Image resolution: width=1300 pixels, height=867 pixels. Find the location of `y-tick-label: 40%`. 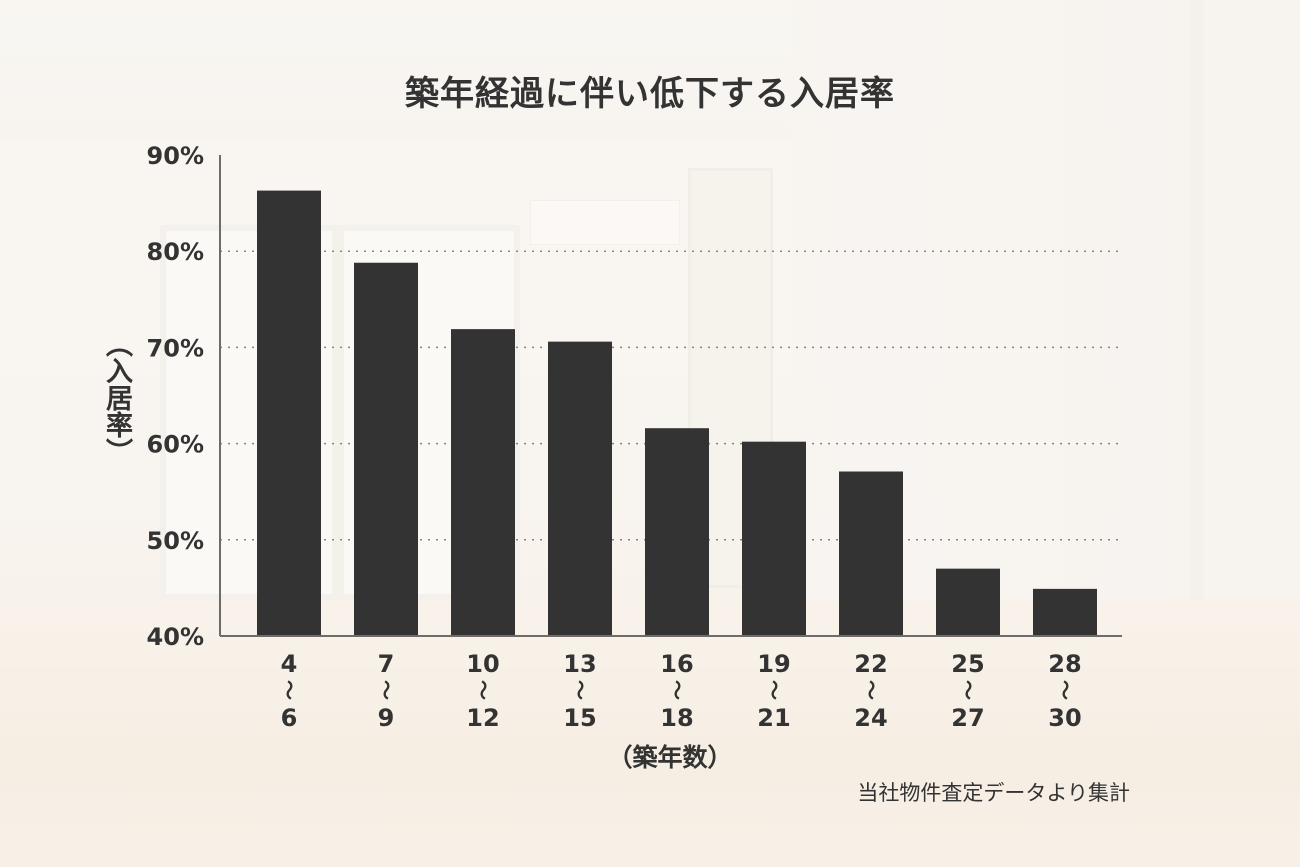

y-tick-label: 40% is located at coordinates (175, 637).